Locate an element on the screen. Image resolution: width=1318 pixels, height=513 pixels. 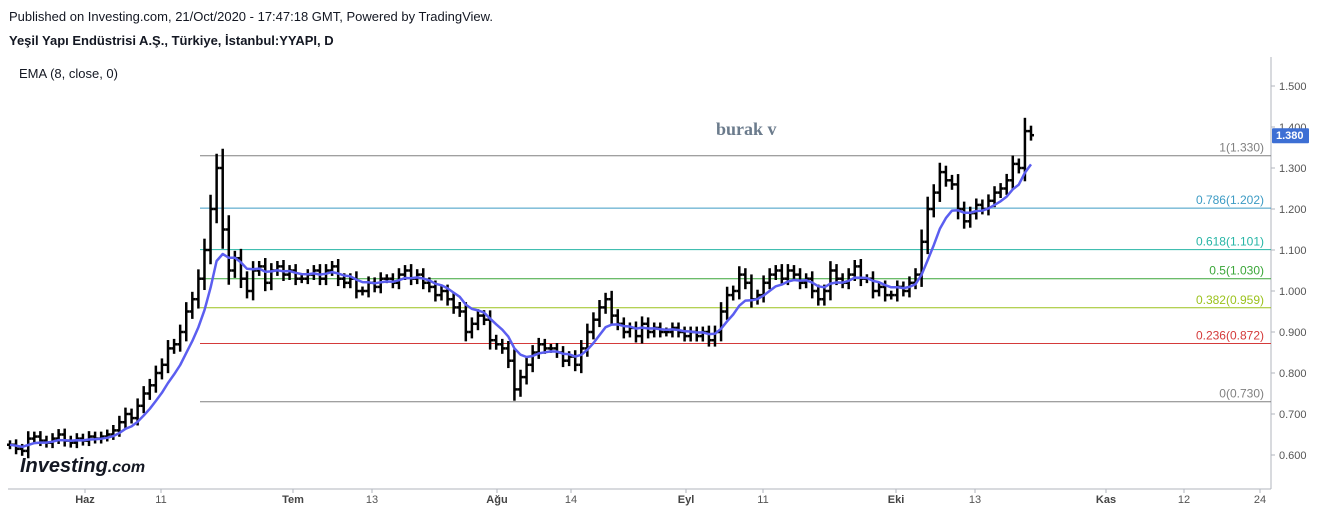
price-tick-label: 0.900 is located at coordinates (1293, 333).